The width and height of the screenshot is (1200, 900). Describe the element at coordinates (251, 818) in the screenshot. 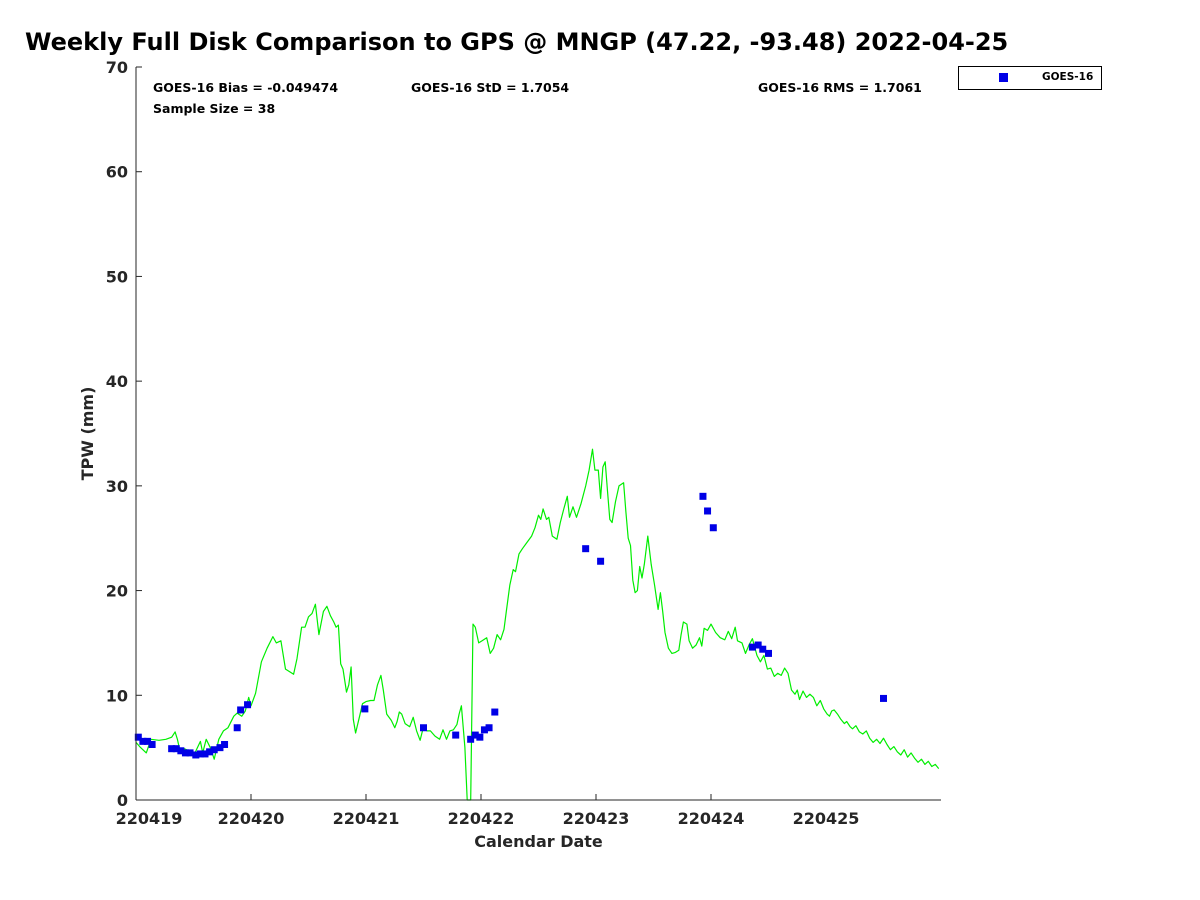

I see `x-tick-label: 220420` at that location.